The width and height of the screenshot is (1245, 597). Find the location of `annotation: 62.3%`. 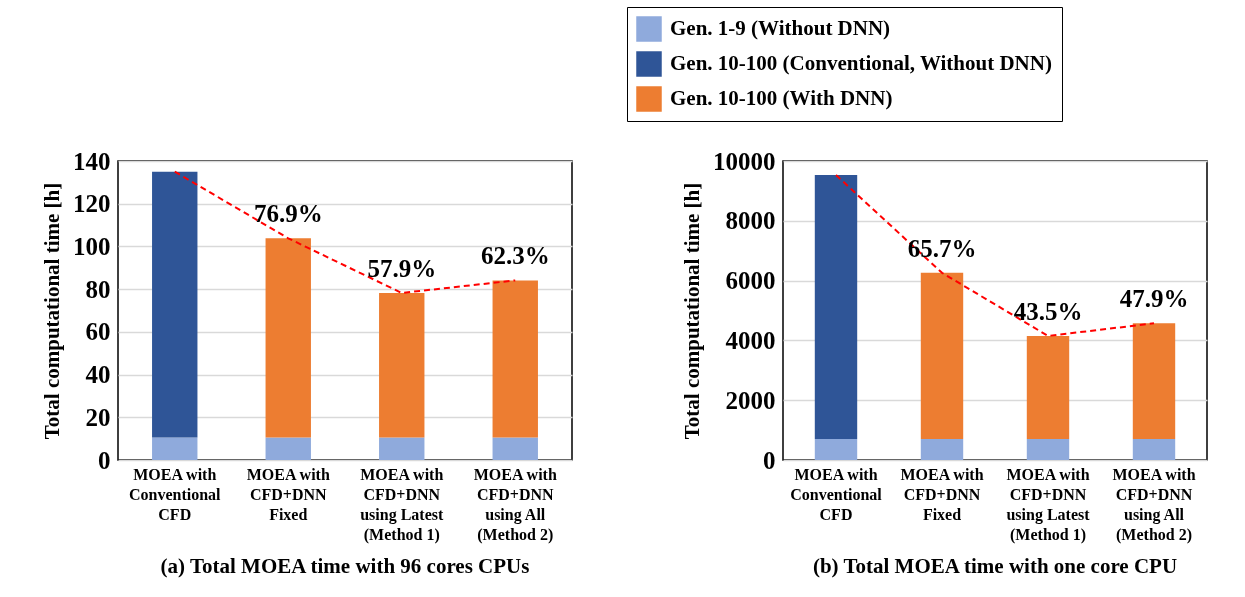

annotation: 62.3% is located at coordinates (515, 256).